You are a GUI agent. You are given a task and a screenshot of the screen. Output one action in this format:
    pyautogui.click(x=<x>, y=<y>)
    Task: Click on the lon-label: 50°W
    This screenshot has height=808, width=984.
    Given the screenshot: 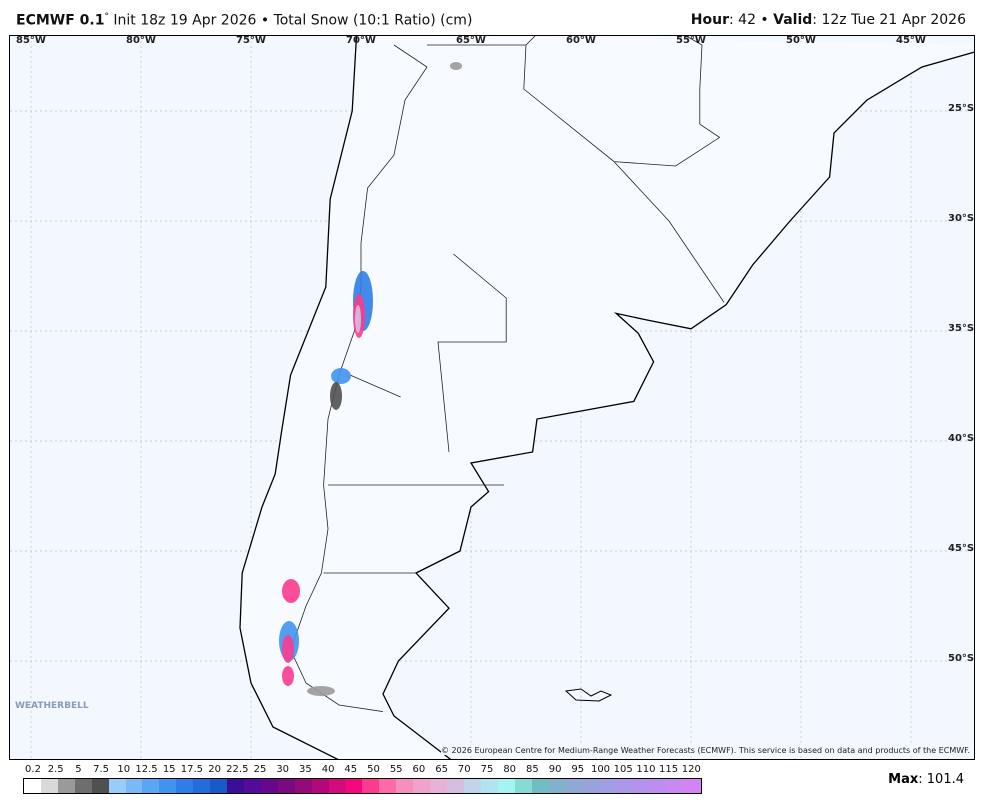 What is the action you would take?
    pyautogui.click(x=801, y=40)
    